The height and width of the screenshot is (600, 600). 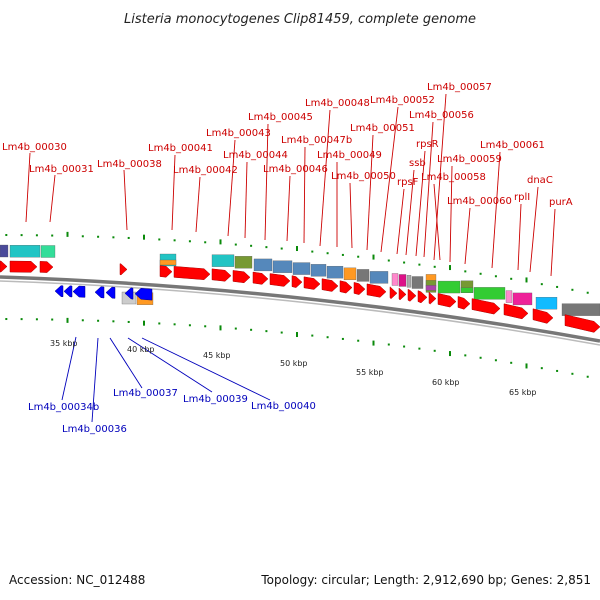 What do you see at coordinates (522, 197) in the screenshot?
I see `gene-label-rpli: rplI` at bounding box center [522, 197].